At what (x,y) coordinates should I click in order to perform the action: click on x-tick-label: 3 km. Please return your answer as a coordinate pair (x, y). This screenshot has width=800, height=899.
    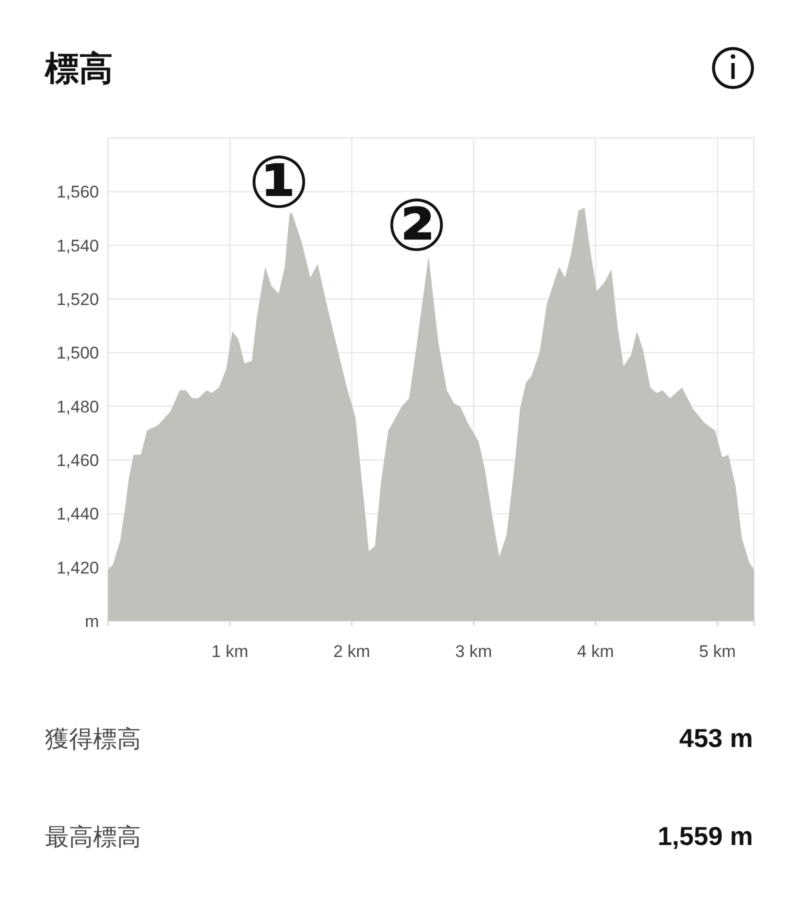
    Looking at the image, I should click on (473, 651).